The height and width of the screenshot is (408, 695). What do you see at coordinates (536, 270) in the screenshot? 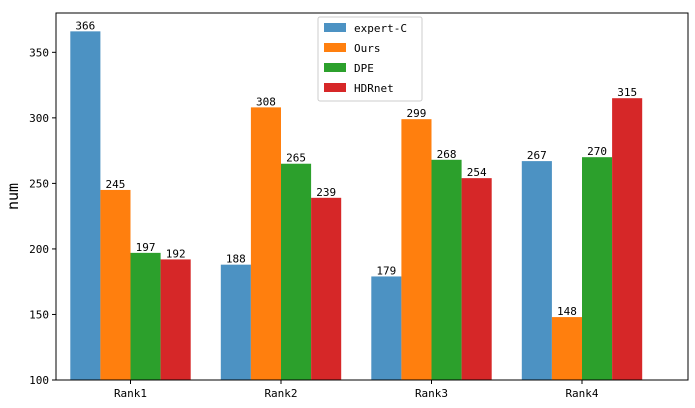
I see `bar-expert-c-rank4` at bounding box center [536, 270].